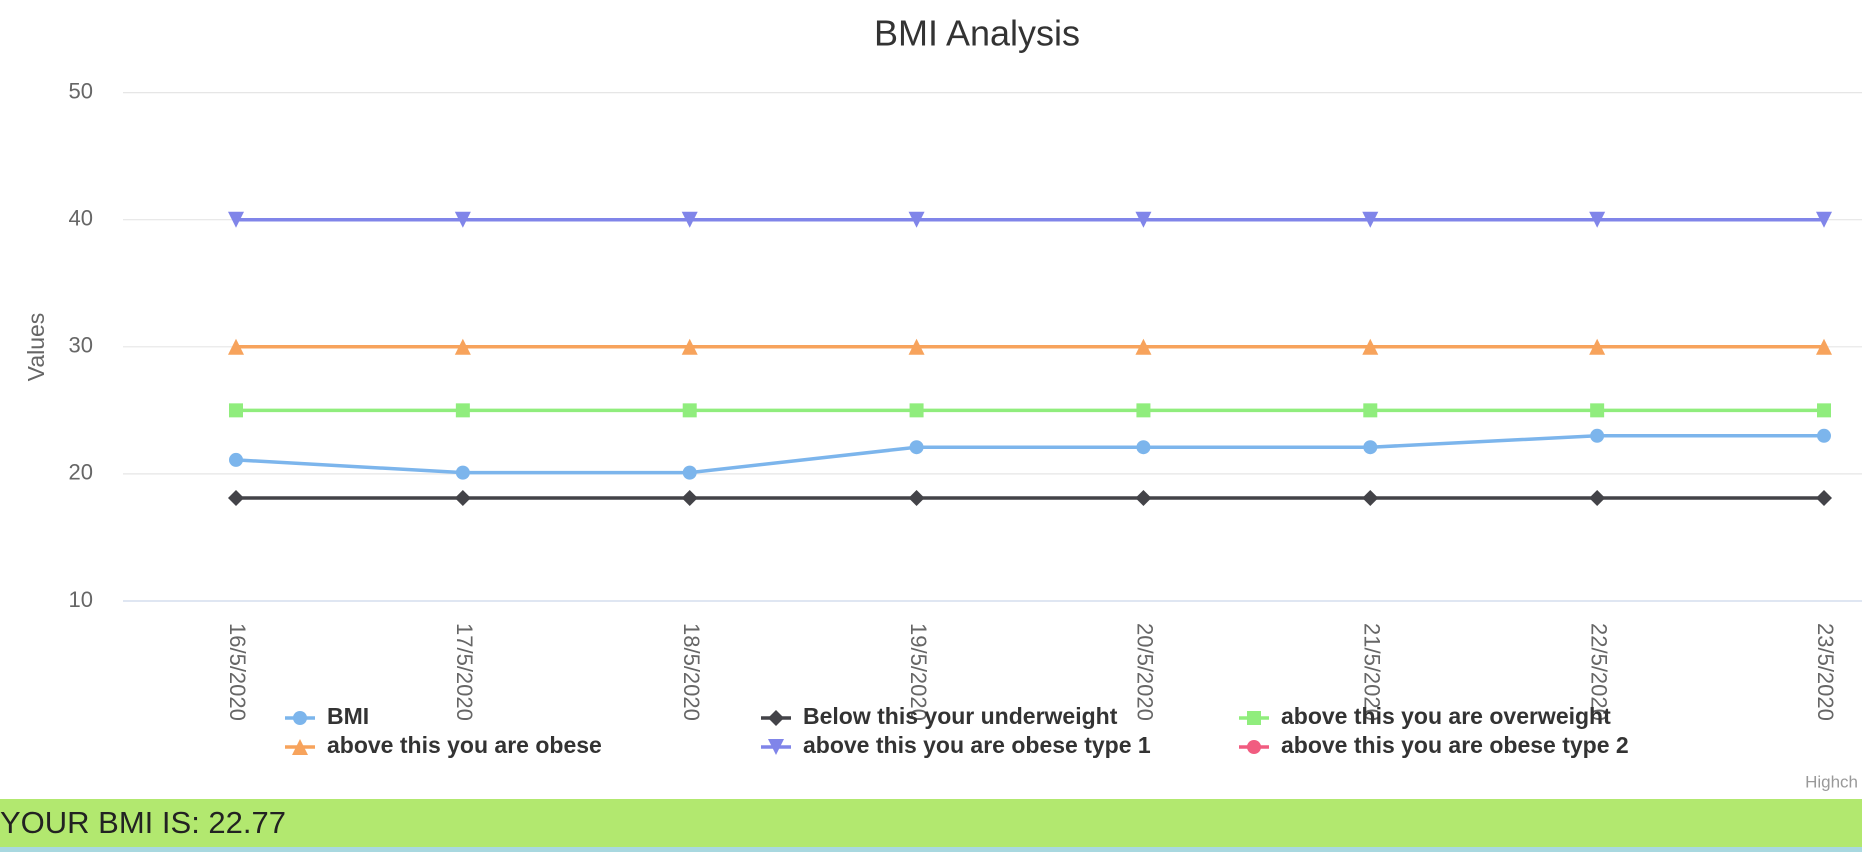 The image size is (1862, 852). I want to click on x-tick-label: 17/5/2020, so click(464, 672).